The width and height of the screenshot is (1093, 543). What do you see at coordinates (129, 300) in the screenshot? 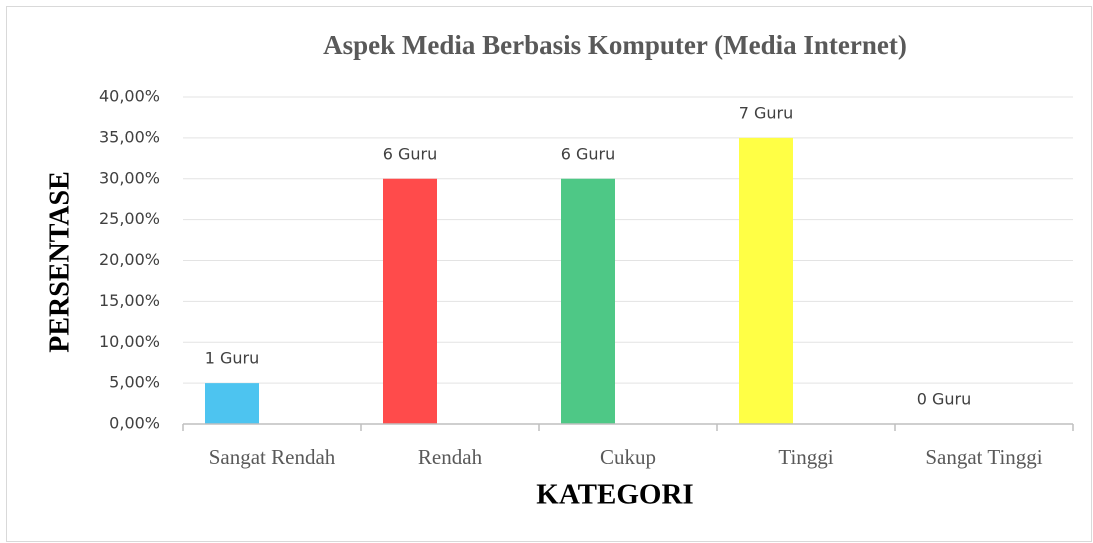
I see `y-tick-label: 15,00%` at bounding box center [129, 300].